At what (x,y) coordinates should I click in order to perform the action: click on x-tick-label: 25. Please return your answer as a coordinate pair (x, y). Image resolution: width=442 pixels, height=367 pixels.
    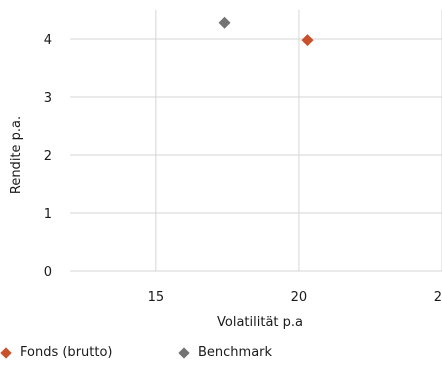
    Looking at the image, I should click on (438, 297).